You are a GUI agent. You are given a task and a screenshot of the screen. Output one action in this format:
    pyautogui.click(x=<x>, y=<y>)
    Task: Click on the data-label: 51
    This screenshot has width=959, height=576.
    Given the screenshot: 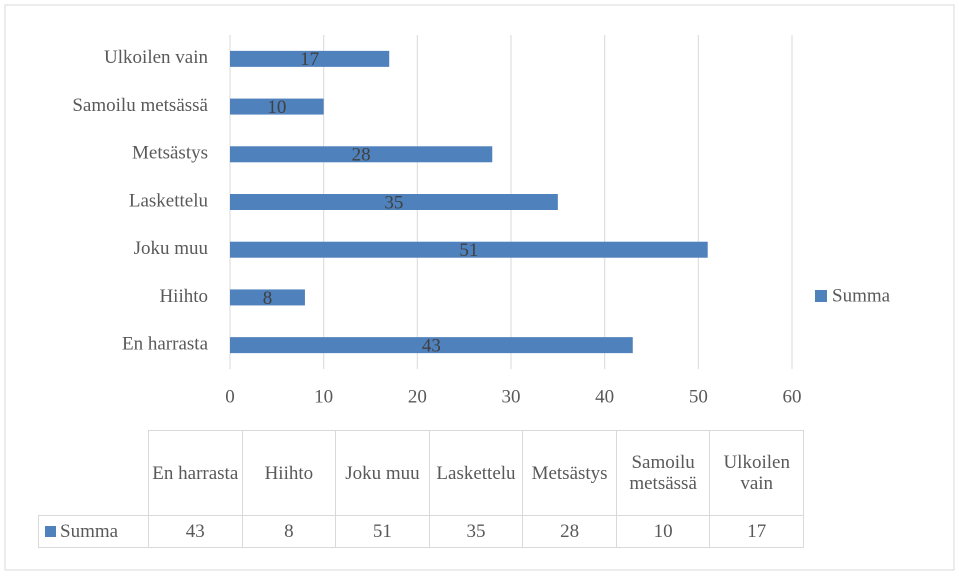 What is the action you would take?
    pyautogui.click(x=468, y=250)
    